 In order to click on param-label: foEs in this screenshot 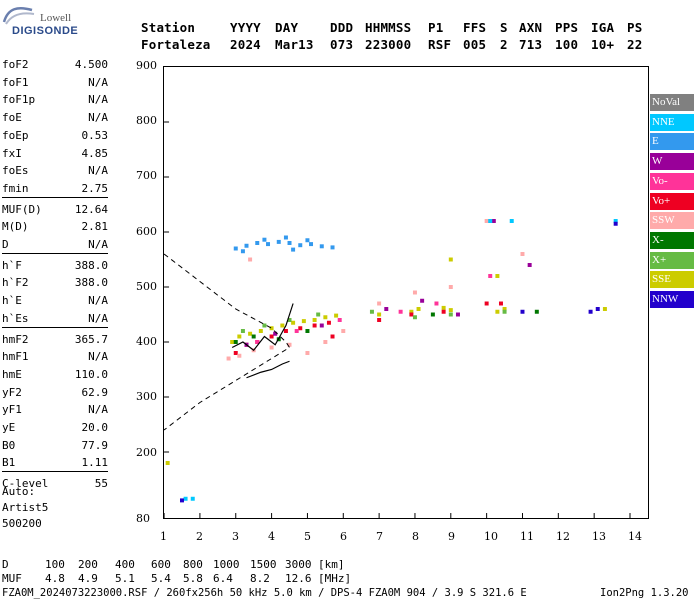, I will do `click(15, 171)`.